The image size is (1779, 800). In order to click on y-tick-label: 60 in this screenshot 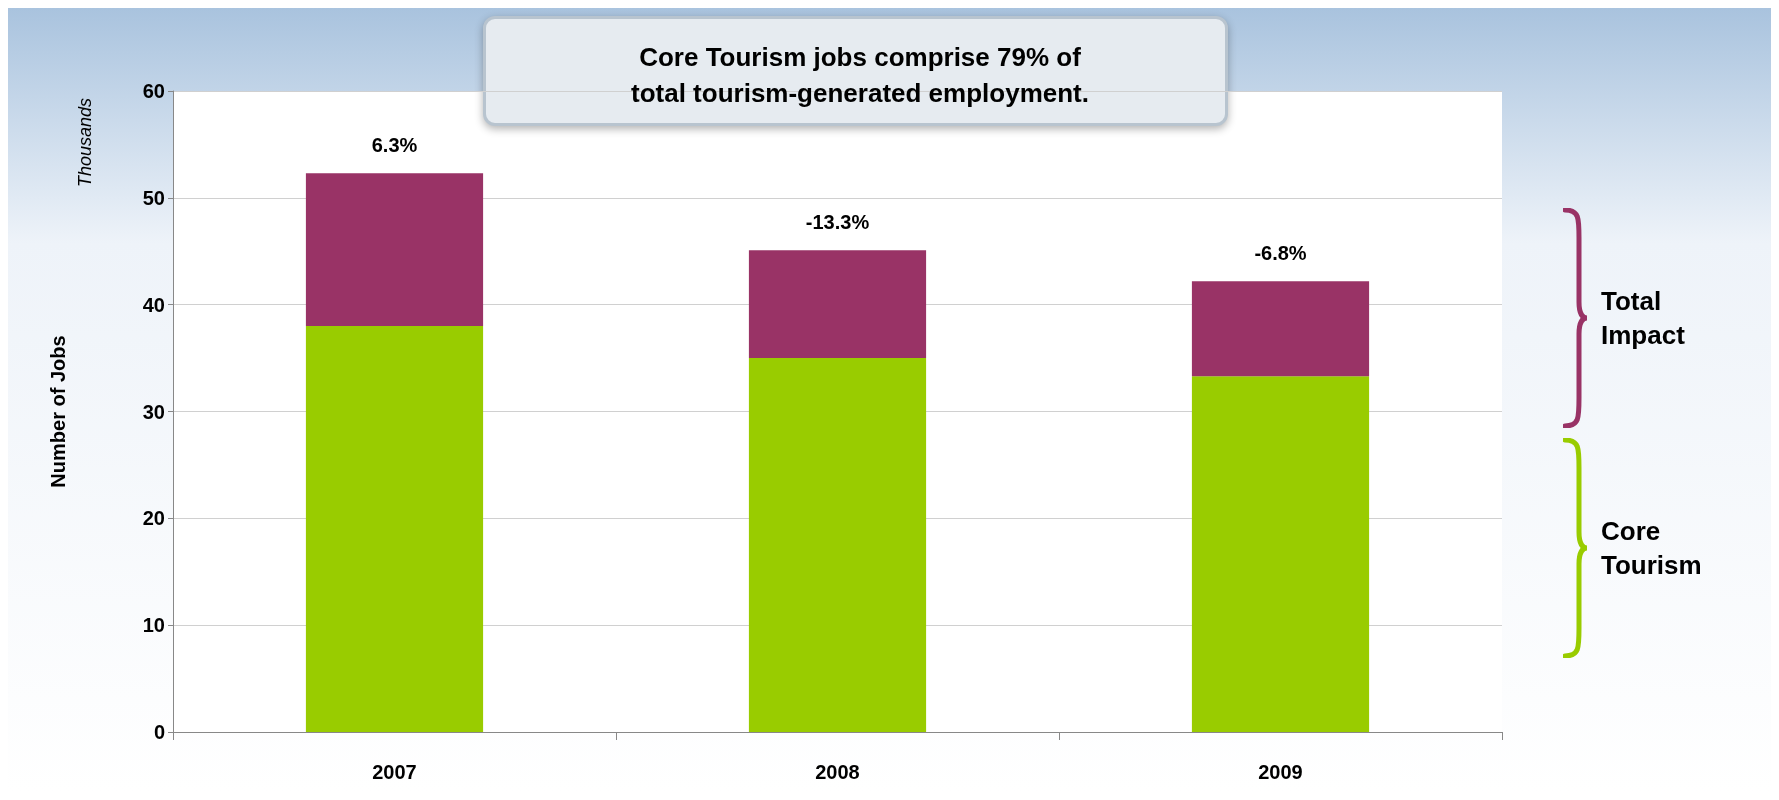, I will do `click(153, 91)`.